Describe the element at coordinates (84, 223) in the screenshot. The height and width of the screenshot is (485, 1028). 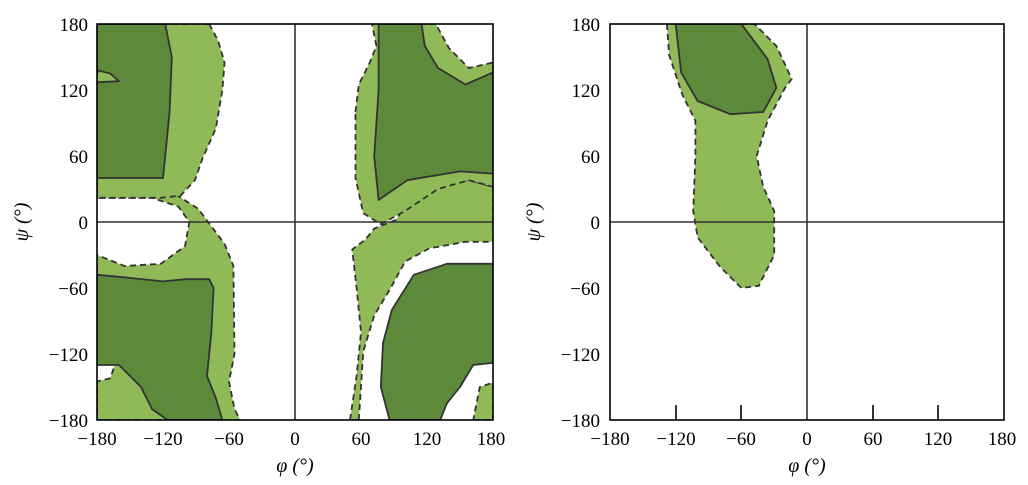
I see `left-y-tick-label: 0` at that location.